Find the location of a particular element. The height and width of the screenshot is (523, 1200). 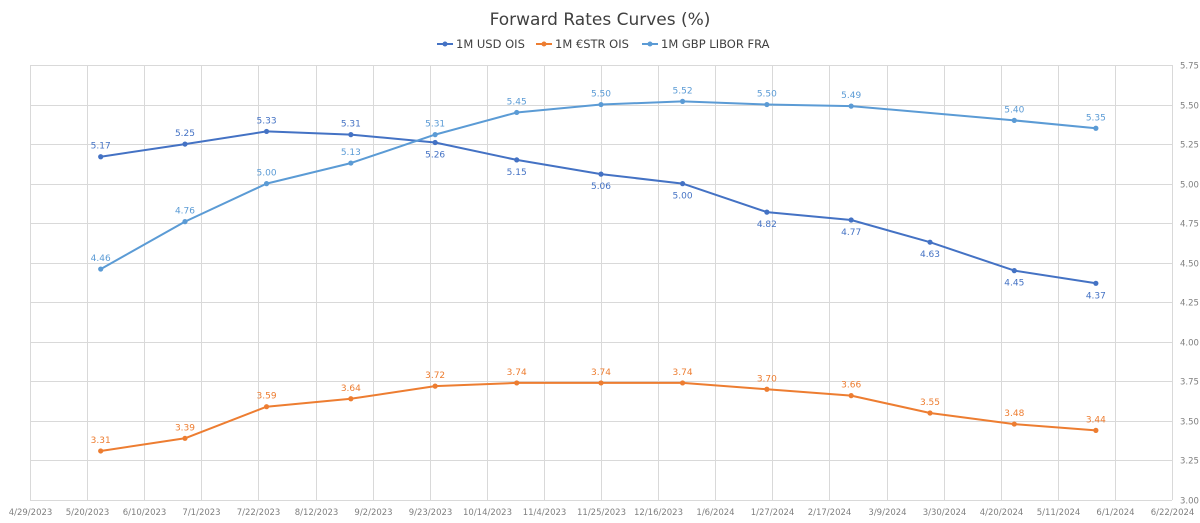

data-label: 3.31 is located at coordinates (101, 441).